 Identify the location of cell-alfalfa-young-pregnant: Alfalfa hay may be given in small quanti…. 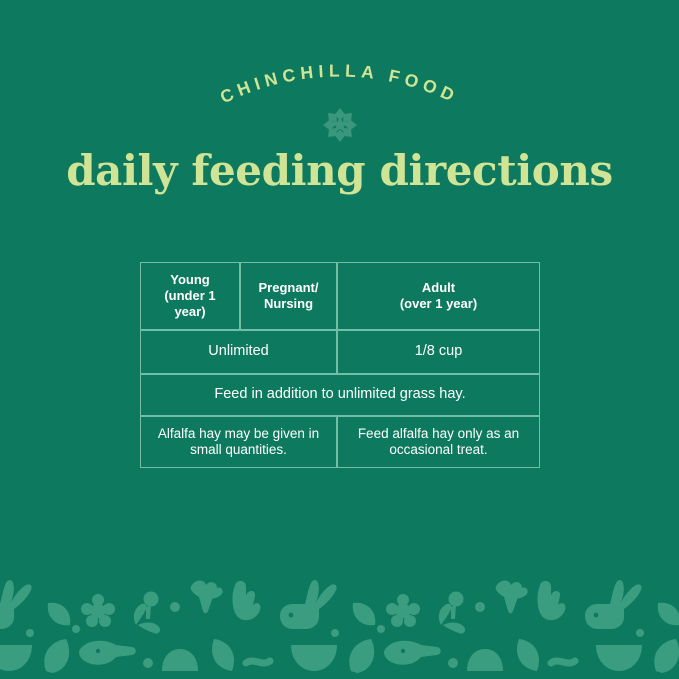
(238, 442).